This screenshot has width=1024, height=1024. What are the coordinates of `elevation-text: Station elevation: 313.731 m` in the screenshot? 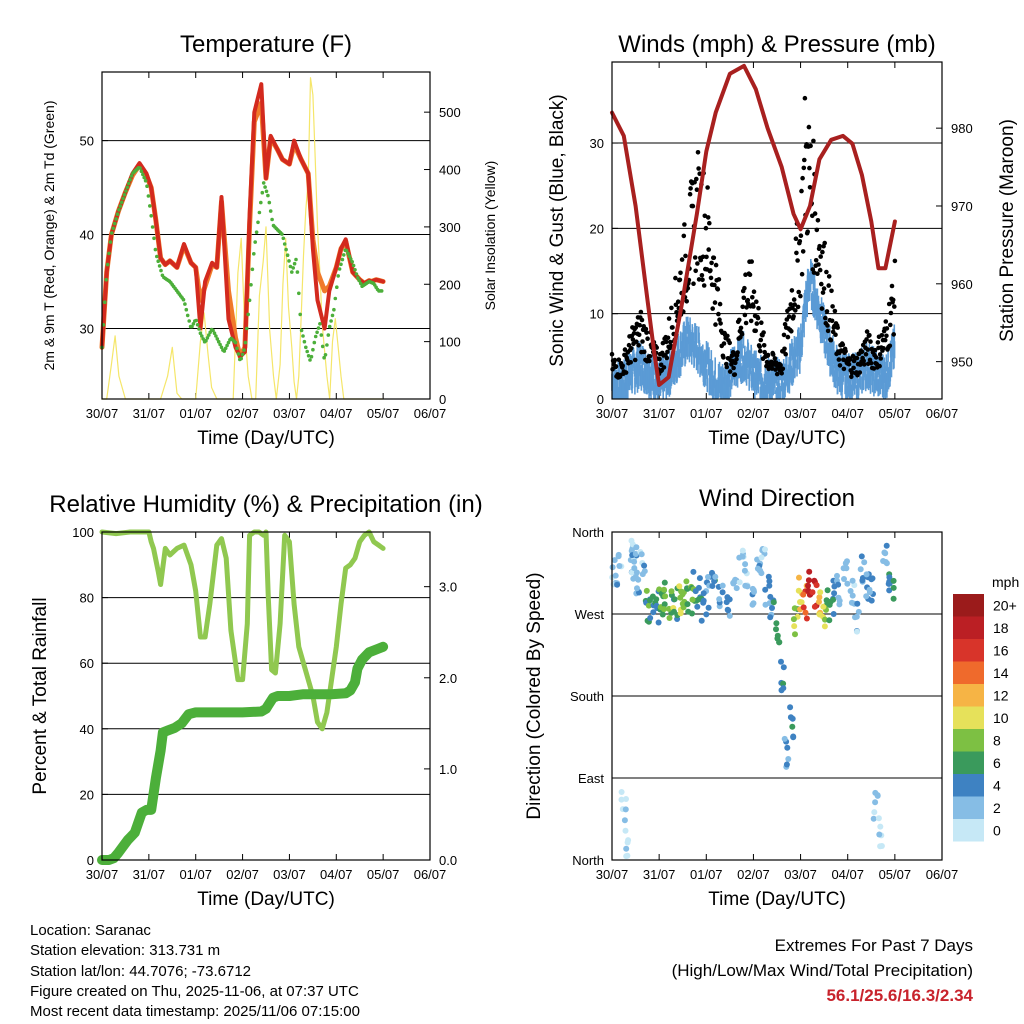 It's located at (125, 951).